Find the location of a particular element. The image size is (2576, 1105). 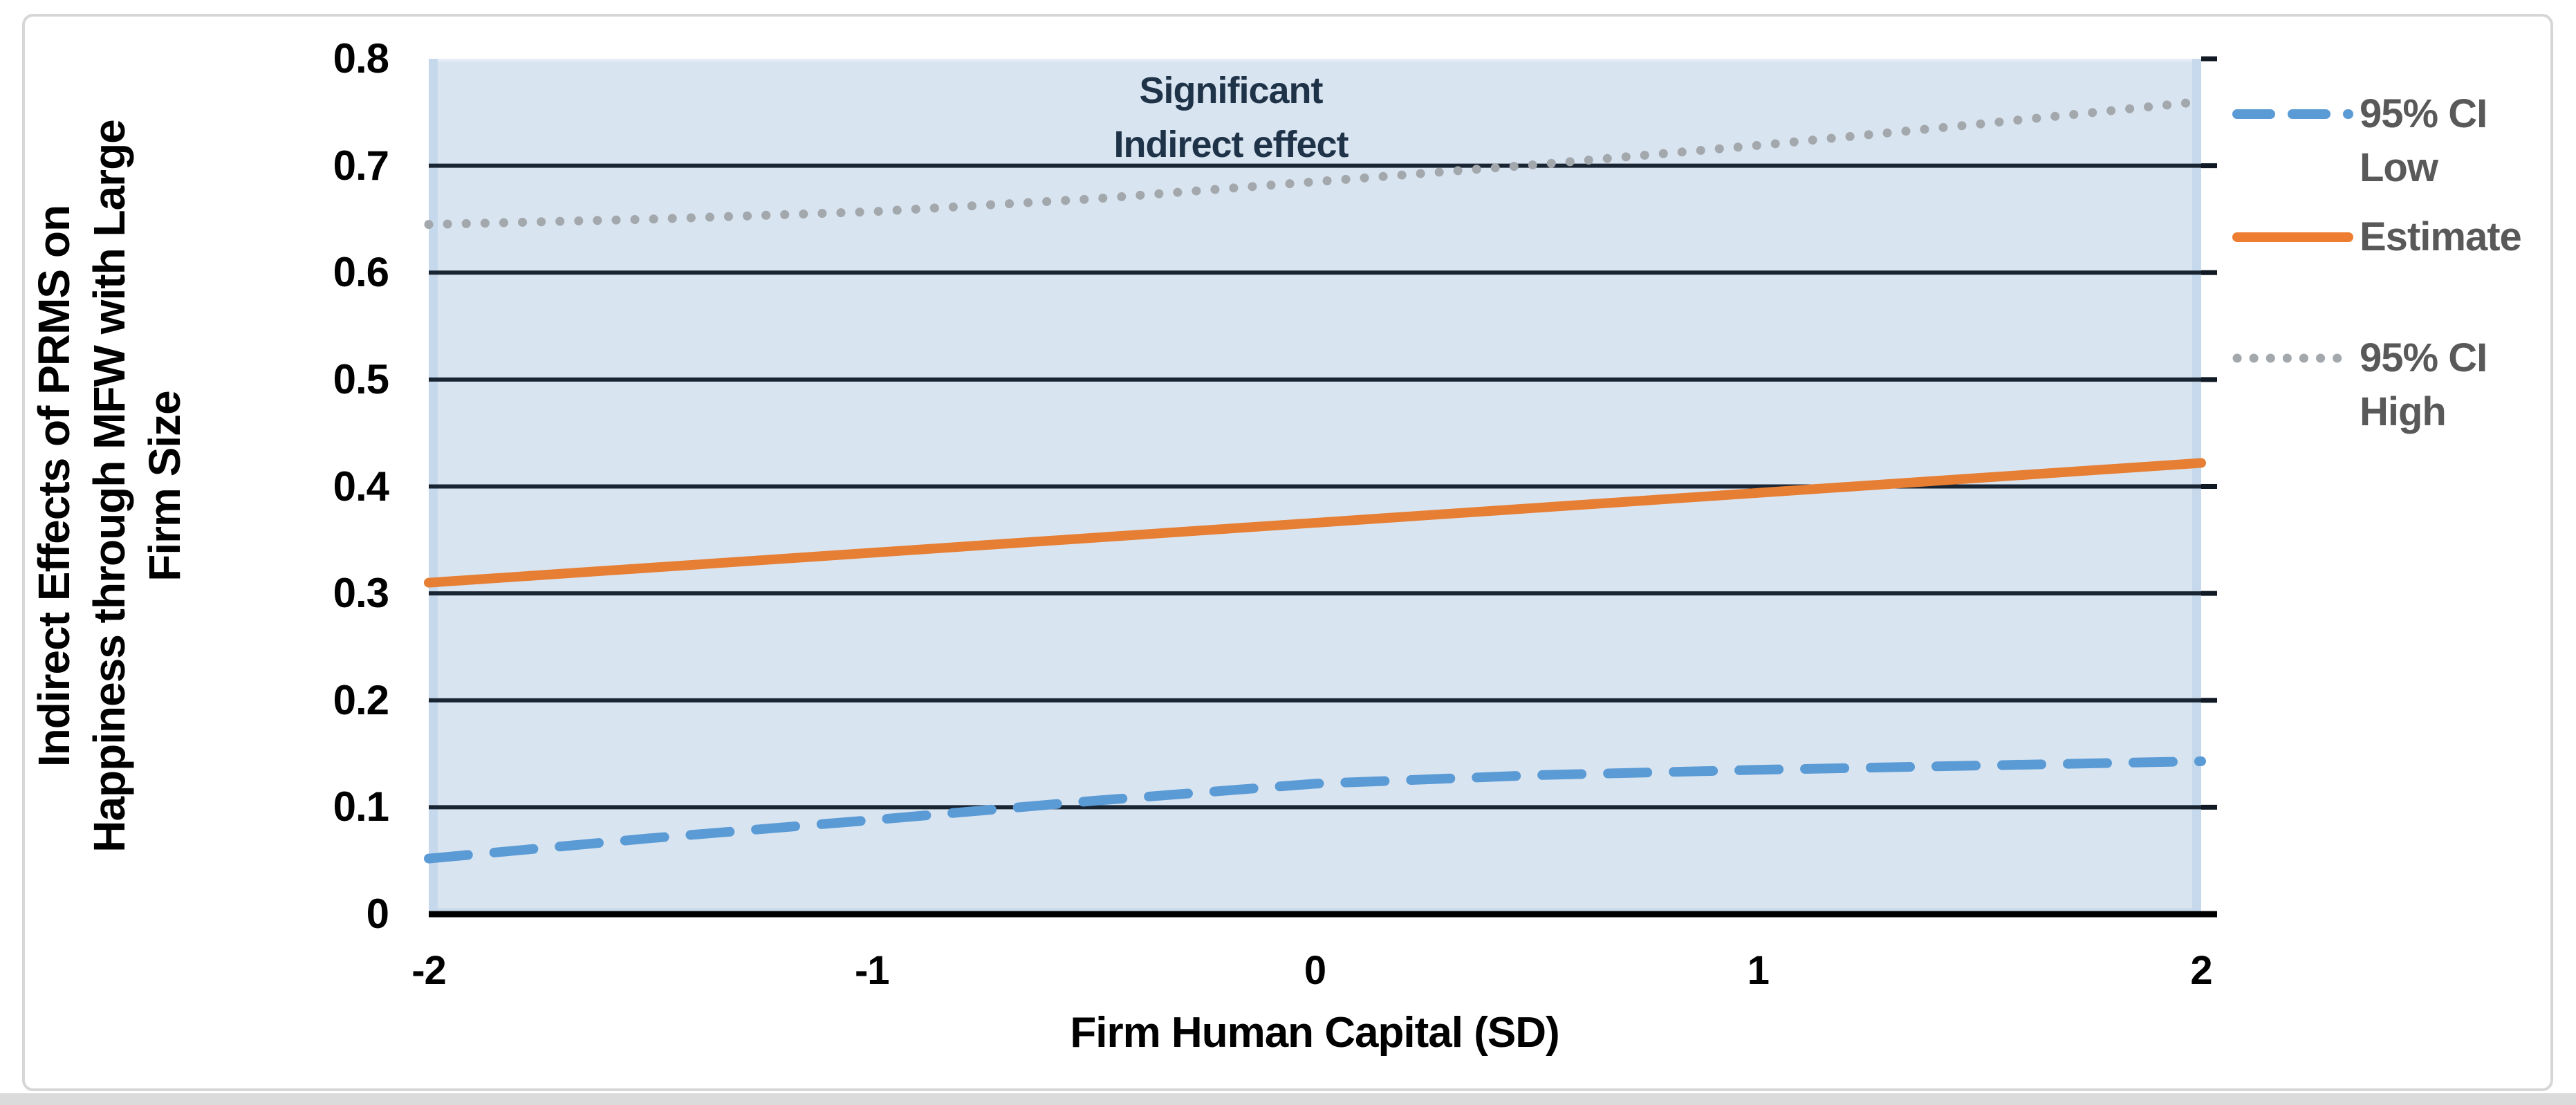

x-tick-label--2: -2 is located at coordinates (429, 970).